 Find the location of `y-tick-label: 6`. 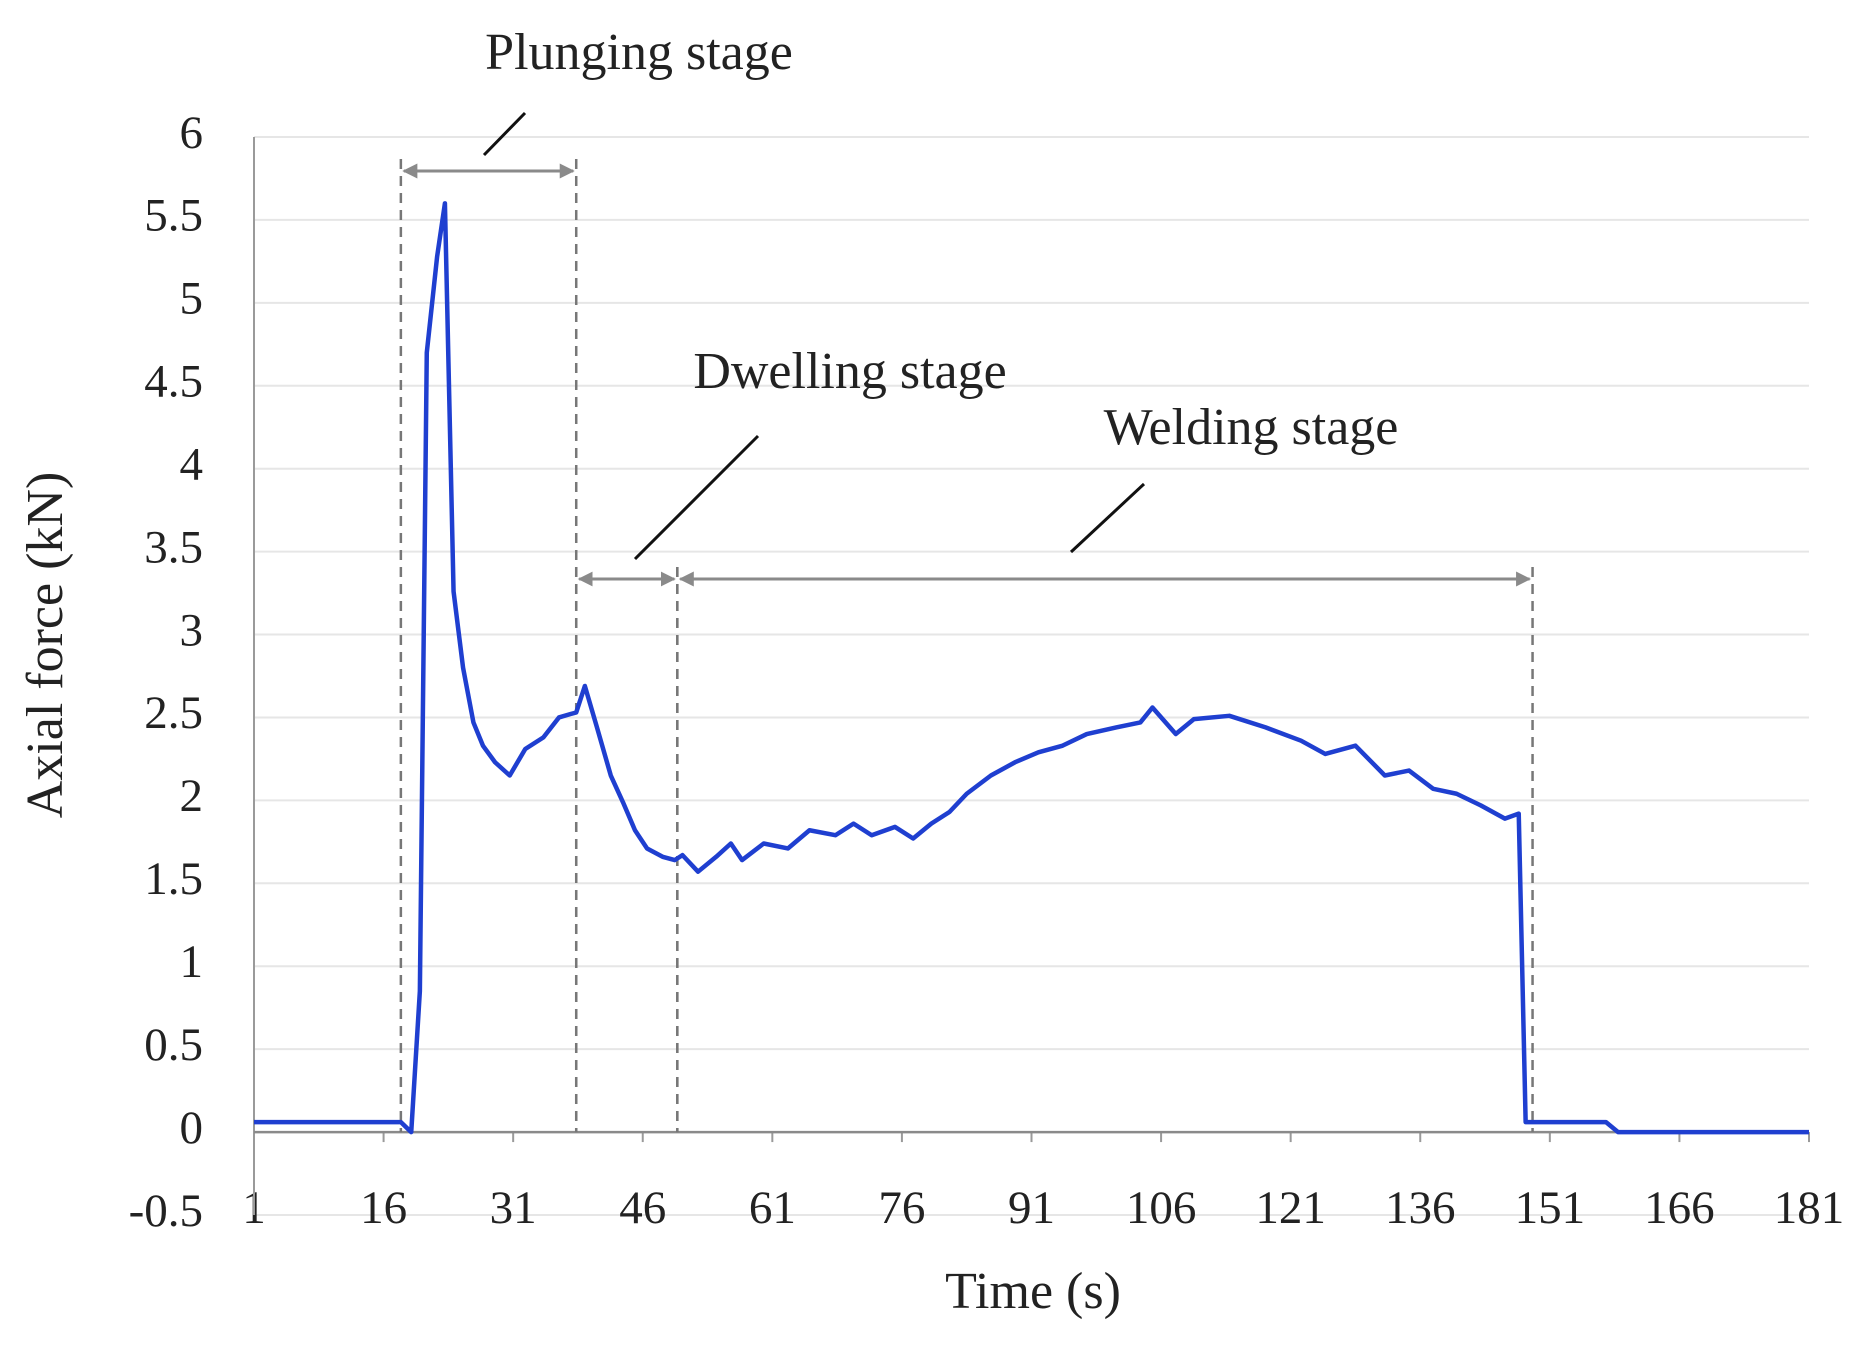

y-tick-label: 6 is located at coordinates (192, 133).